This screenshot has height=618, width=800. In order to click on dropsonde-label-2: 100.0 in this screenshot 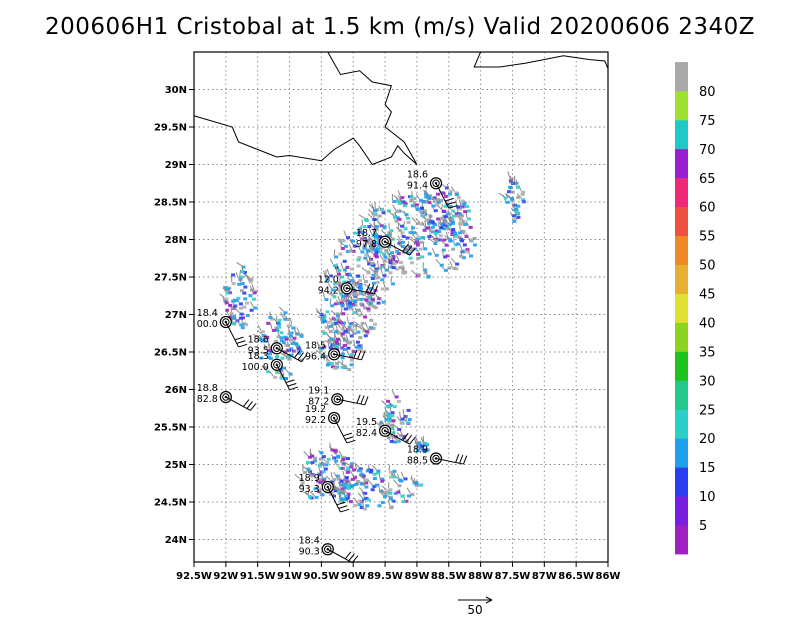, I will do `click(255, 367)`.